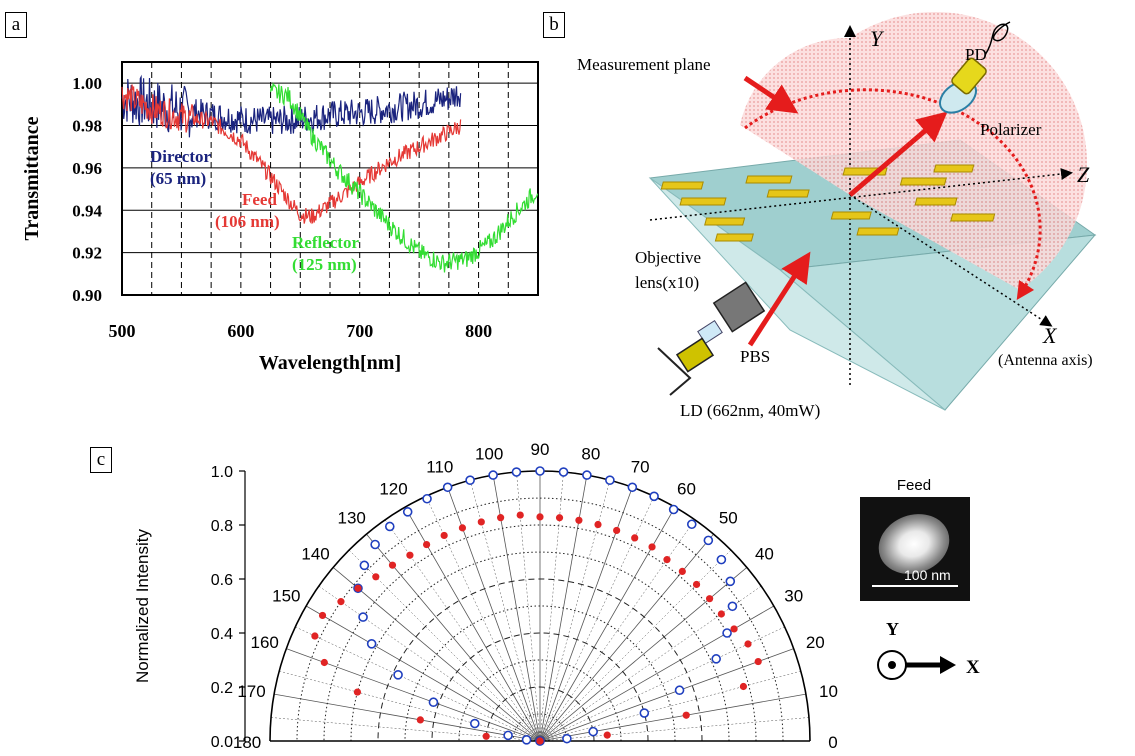 The height and width of the screenshot is (756, 1135). I want to click on measurement-plane, so click(795, 116).